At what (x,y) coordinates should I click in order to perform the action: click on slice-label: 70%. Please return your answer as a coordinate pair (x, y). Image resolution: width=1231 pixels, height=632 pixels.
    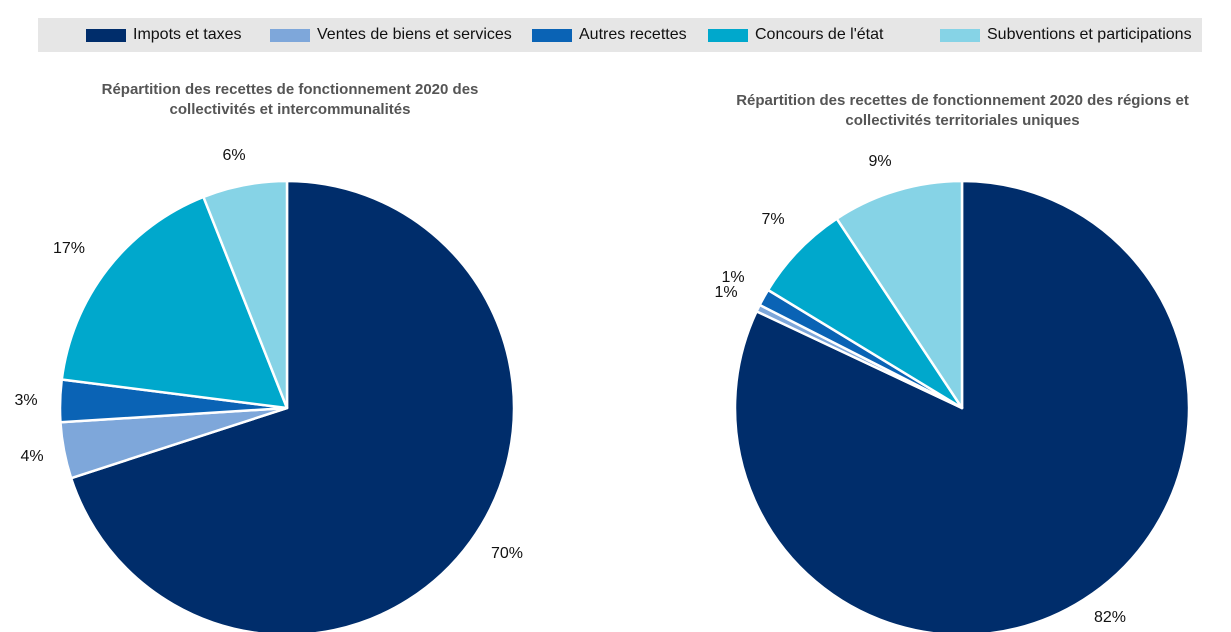
    Looking at the image, I should click on (507, 553).